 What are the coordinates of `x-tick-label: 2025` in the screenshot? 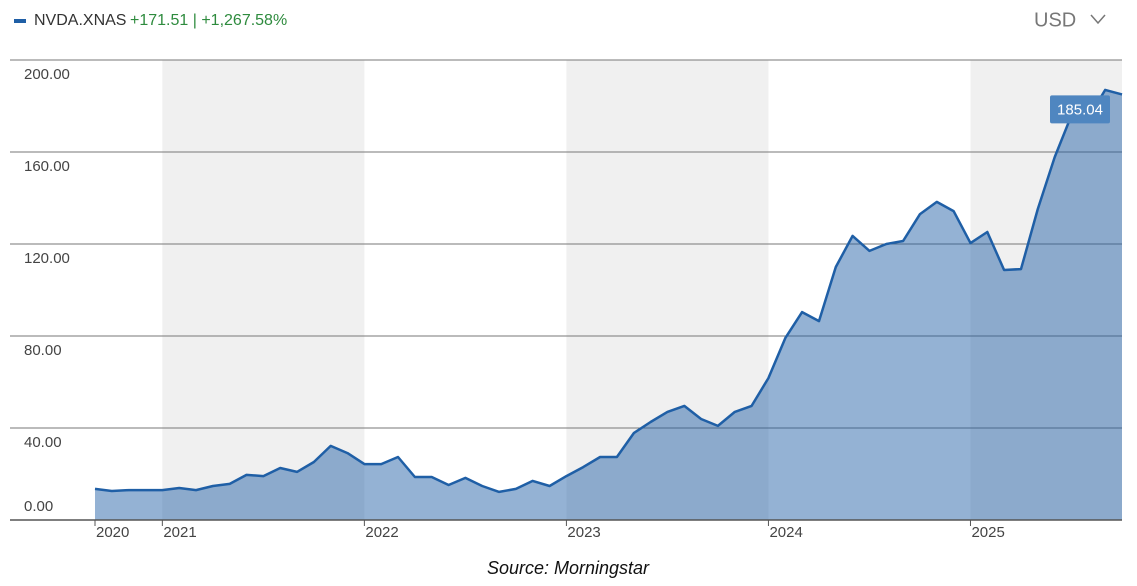 It's located at (987, 532).